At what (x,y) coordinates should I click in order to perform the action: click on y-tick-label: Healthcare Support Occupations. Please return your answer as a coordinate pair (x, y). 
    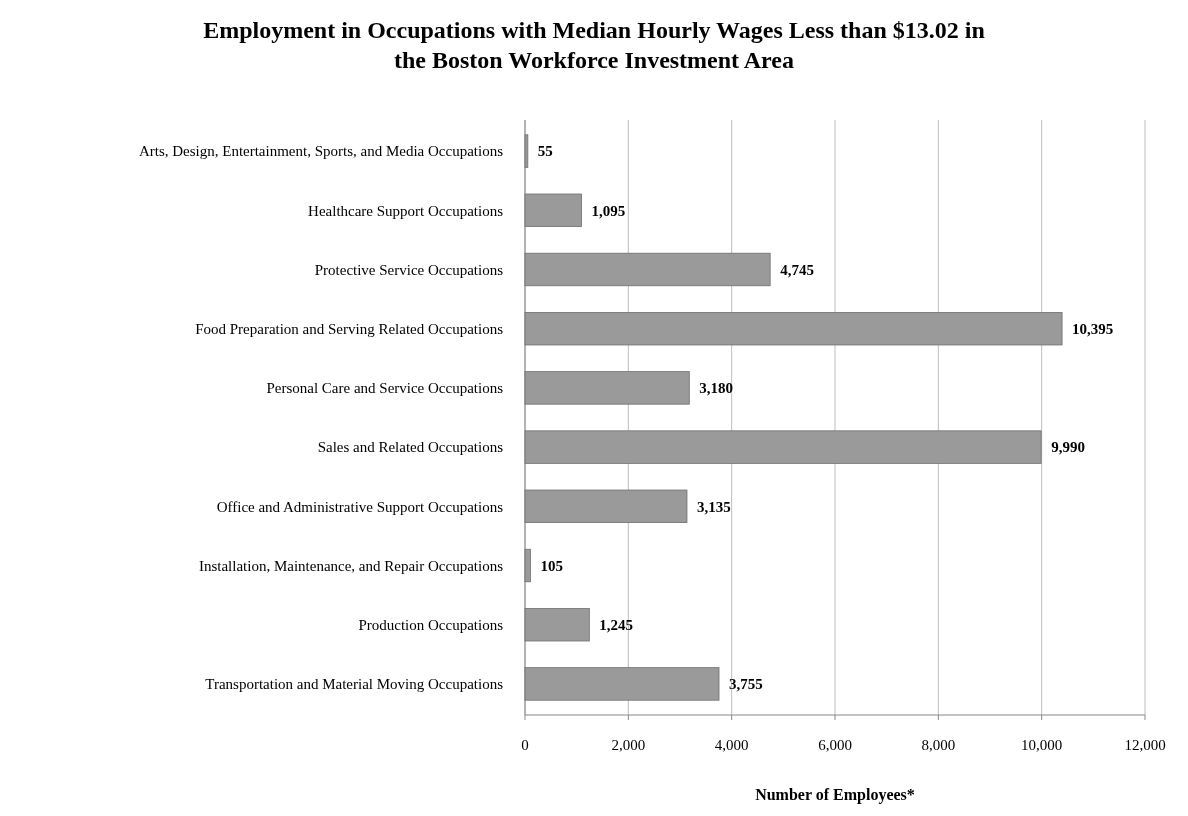
    Looking at the image, I should click on (406, 210).